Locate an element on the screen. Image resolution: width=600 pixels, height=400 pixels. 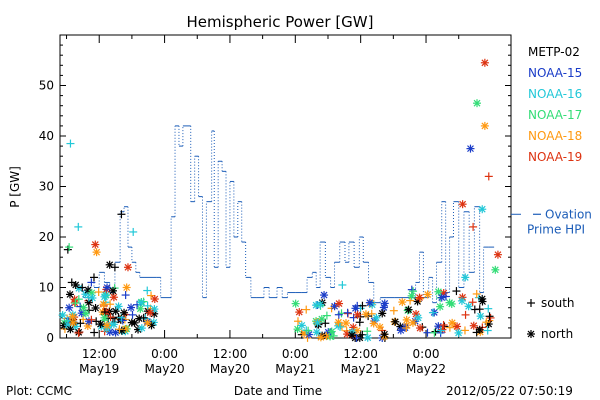
x-tick-date-label: May22 is located at coordinates (426, 369).